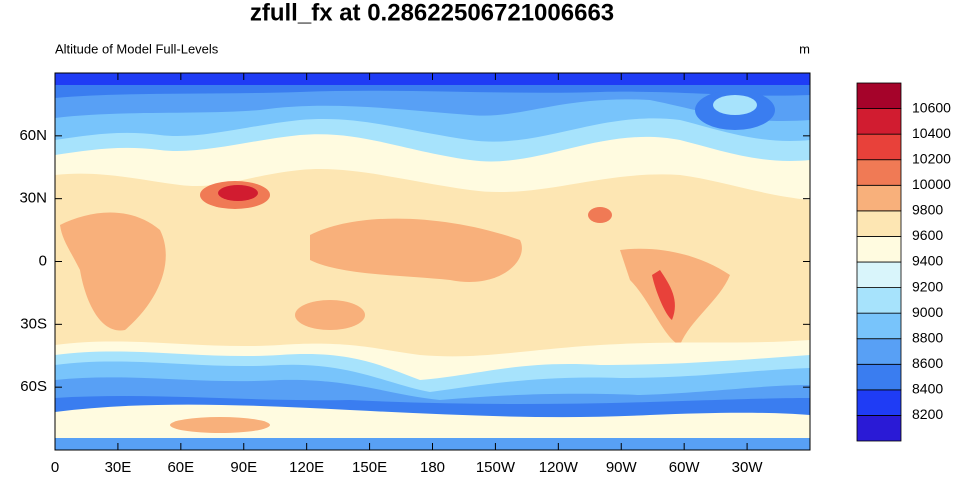 The image size is (960, 487). Describe the element at coordinates (306, 467) in the screenshot. I see `x-tick-label: 120E` at that location.